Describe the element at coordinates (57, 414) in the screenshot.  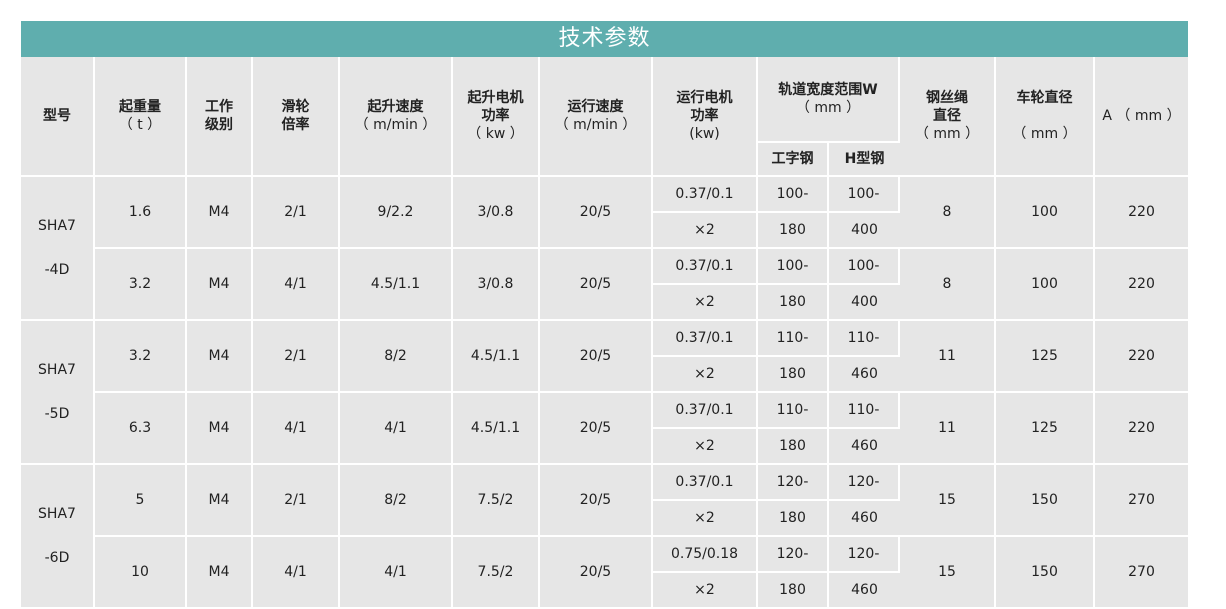
I see `model-suffix: -5D` at that location.